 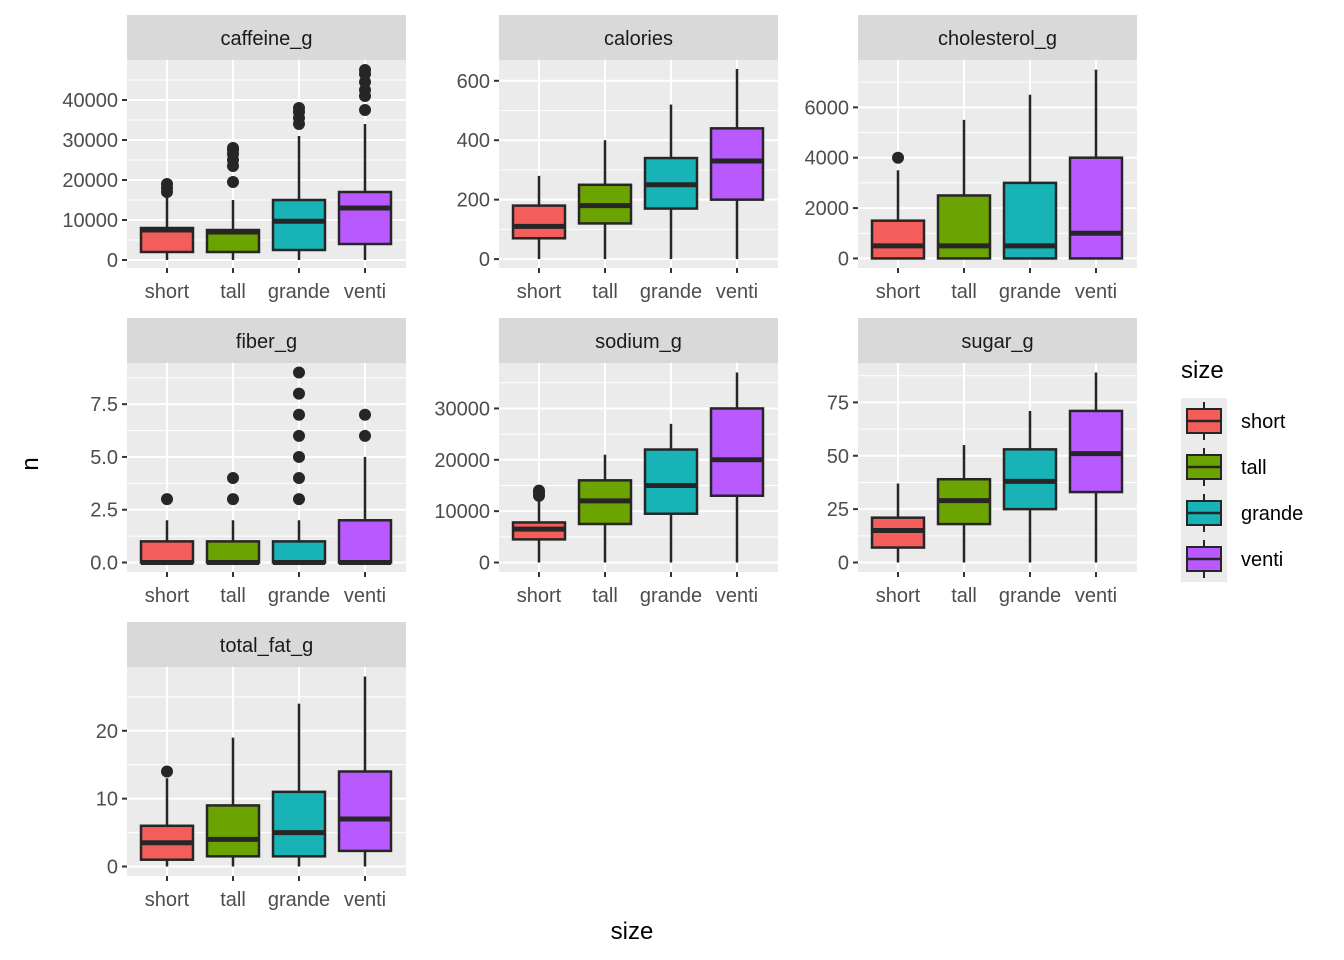 I want to click on y-tick-label: 600, so click(x=473, y=82).